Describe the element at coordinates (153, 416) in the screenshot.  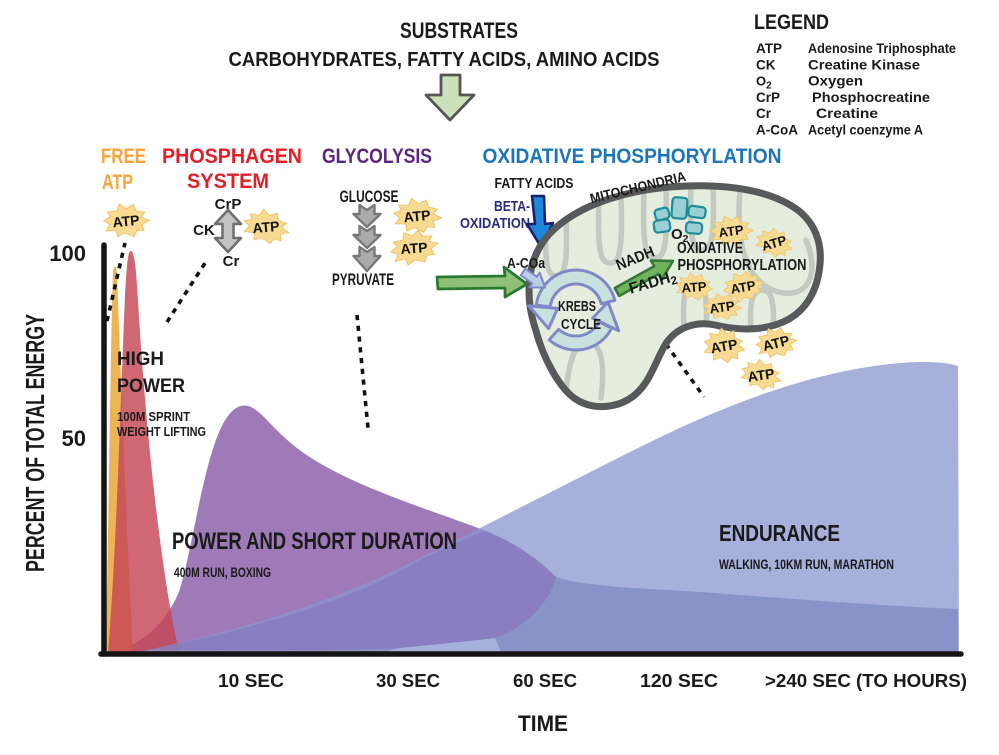
I see `svg-text: 100M SPRINT` at that location.